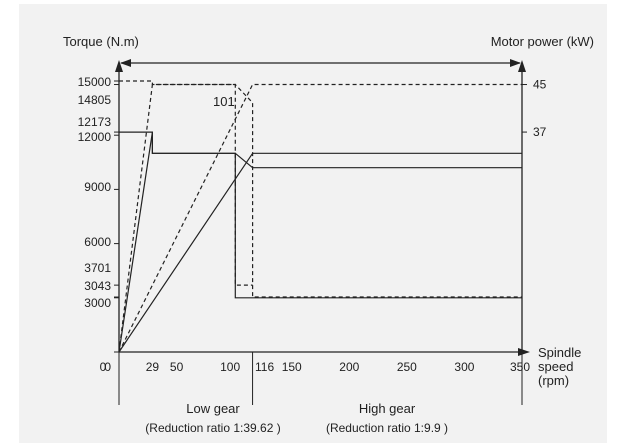 Image resolution: width=625 pixels, height=447 pixels. What do you see at coordinates (119, 66) in the screenshot?
I see `y-left-axis-arrow` at bounding box center [119, 66].